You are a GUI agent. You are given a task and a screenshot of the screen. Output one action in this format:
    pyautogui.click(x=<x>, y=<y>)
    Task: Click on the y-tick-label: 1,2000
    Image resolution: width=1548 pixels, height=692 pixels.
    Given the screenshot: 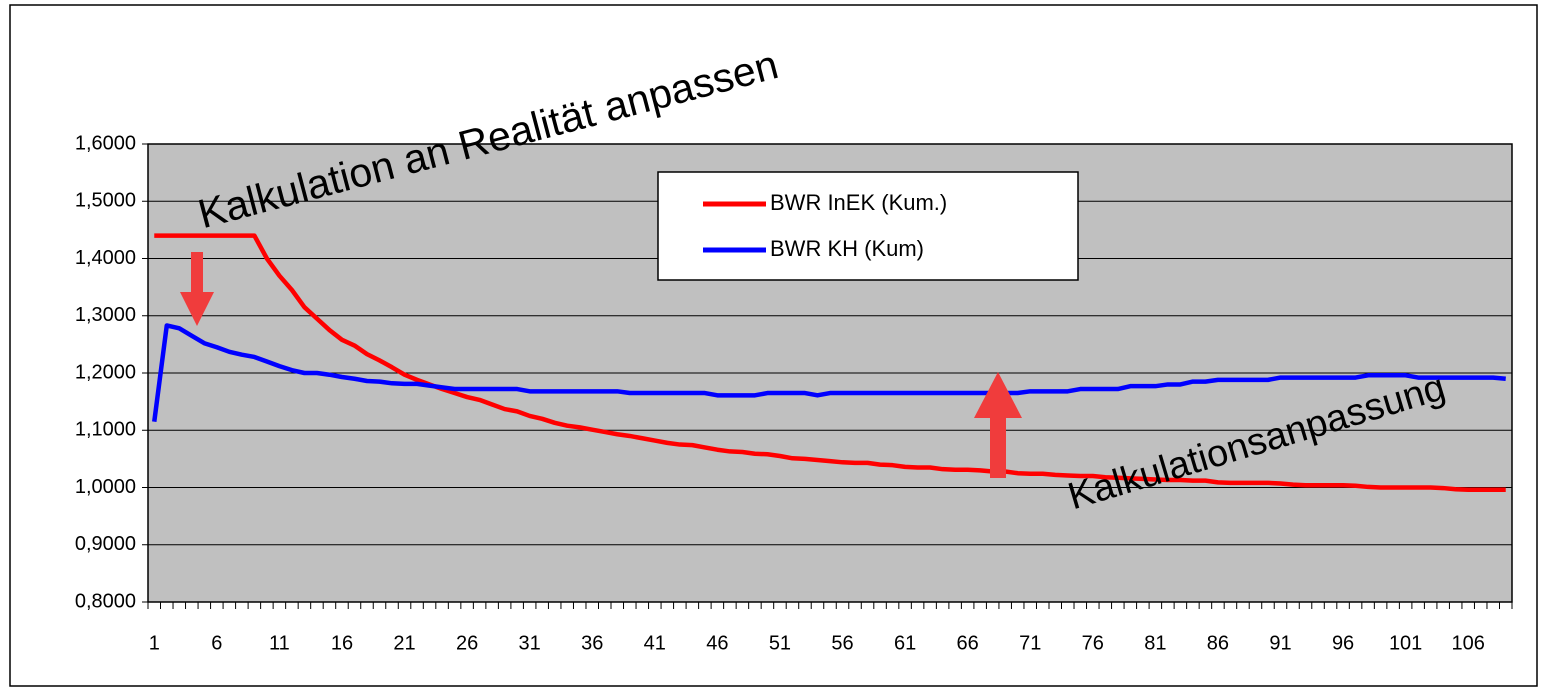 What is the action you would take?
    pyautogui.click(x=105, y=372)
    